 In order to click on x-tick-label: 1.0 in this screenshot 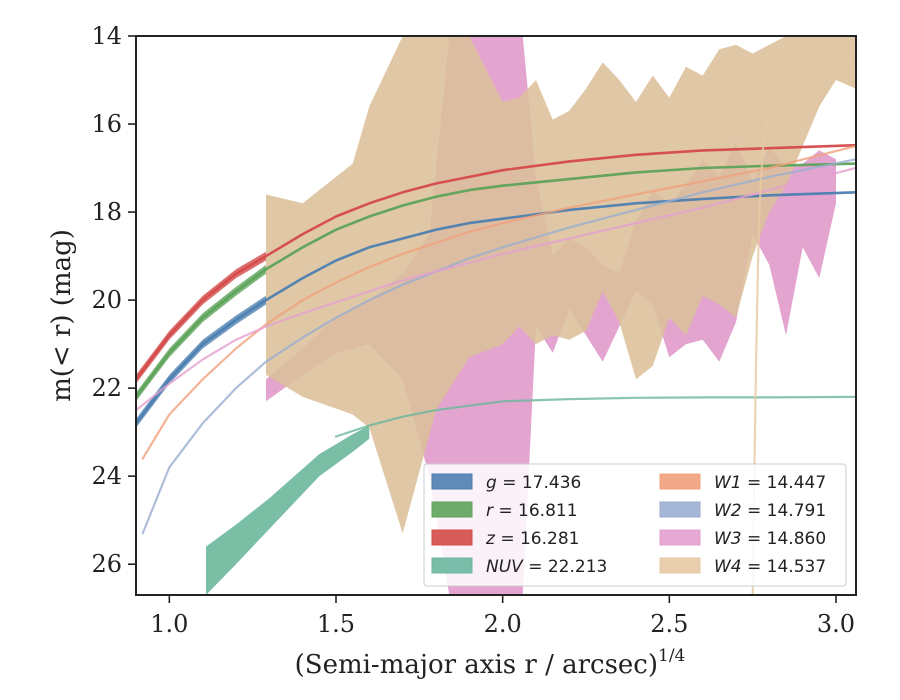, I will do `click(169, 624)`.